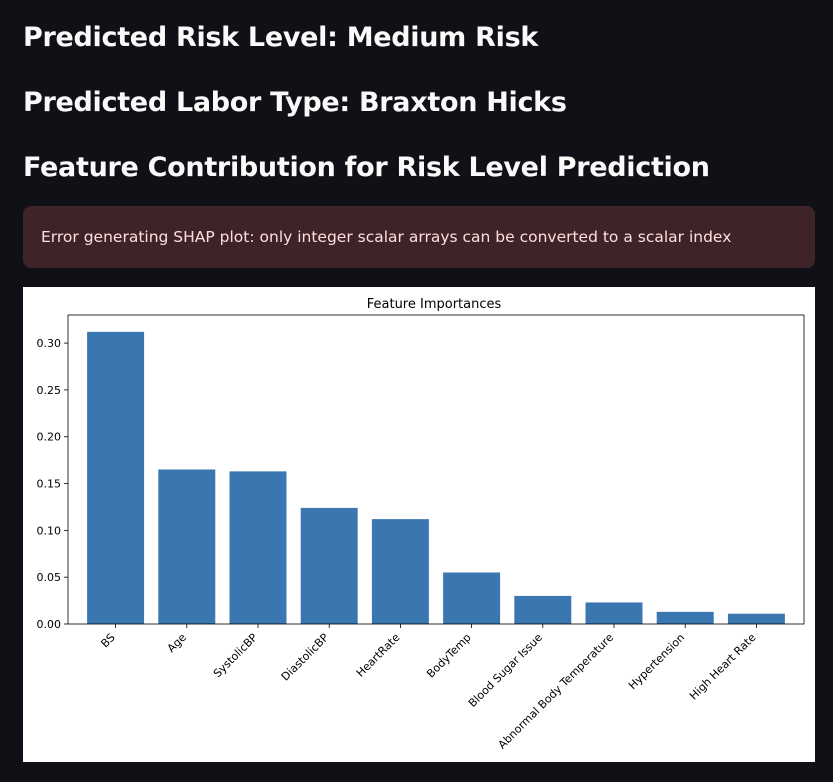 The width and height of the screenshot is (833, 782). I want to click on x-tick-label: BS, so click(107, 640).